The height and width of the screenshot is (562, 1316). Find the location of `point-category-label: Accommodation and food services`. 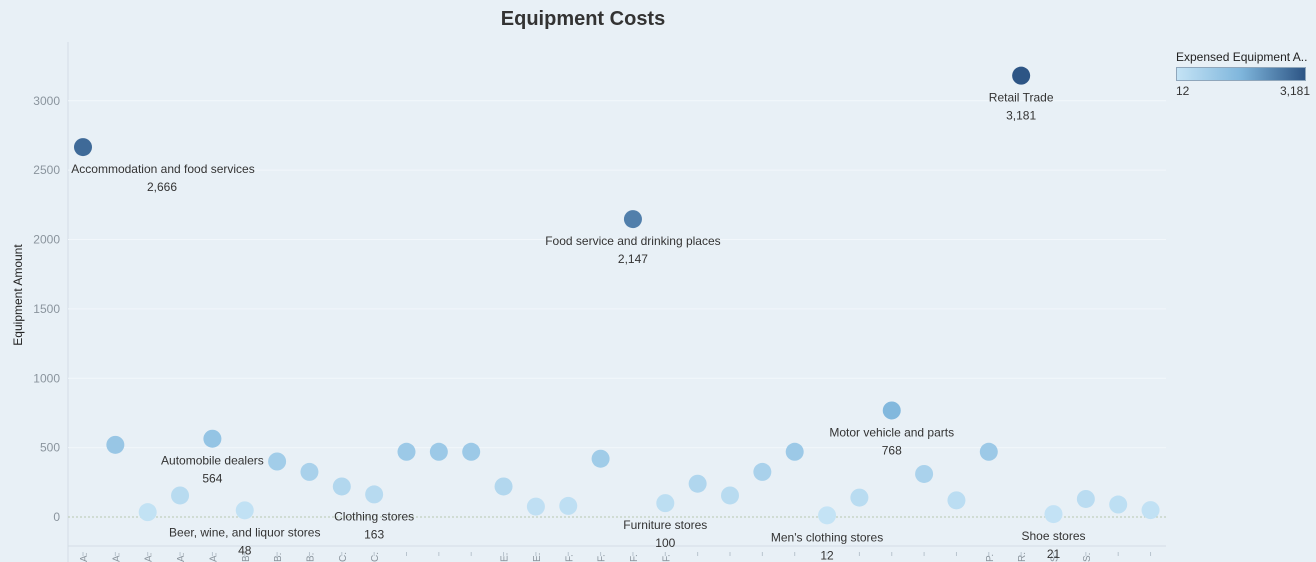

point-category-label: Accommodation and food services is located at coordinates (162, 169).